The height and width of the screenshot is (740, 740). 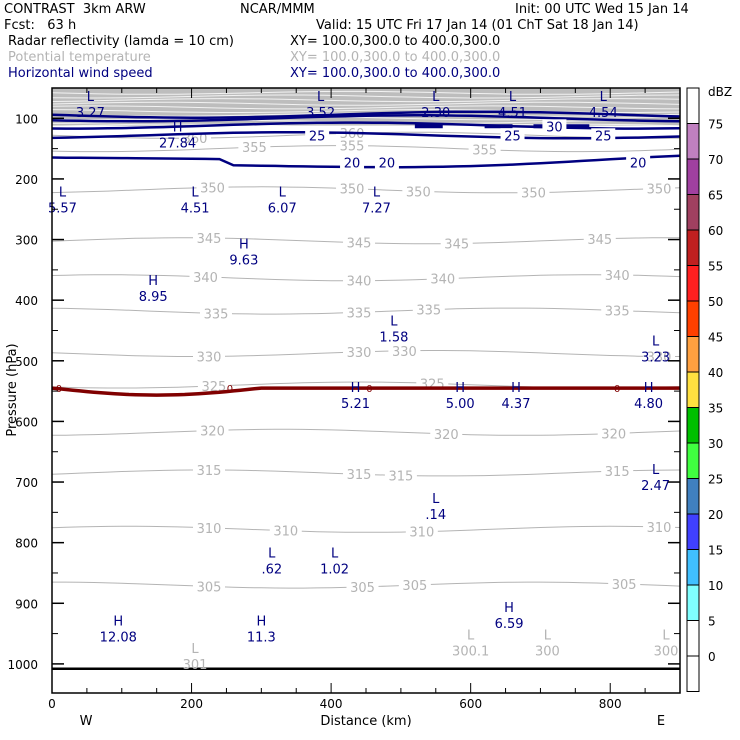 What do you see at coordinates (446, 435) in the screenshot?
I see `theta-label: 320` at bounding box center [446, 435].